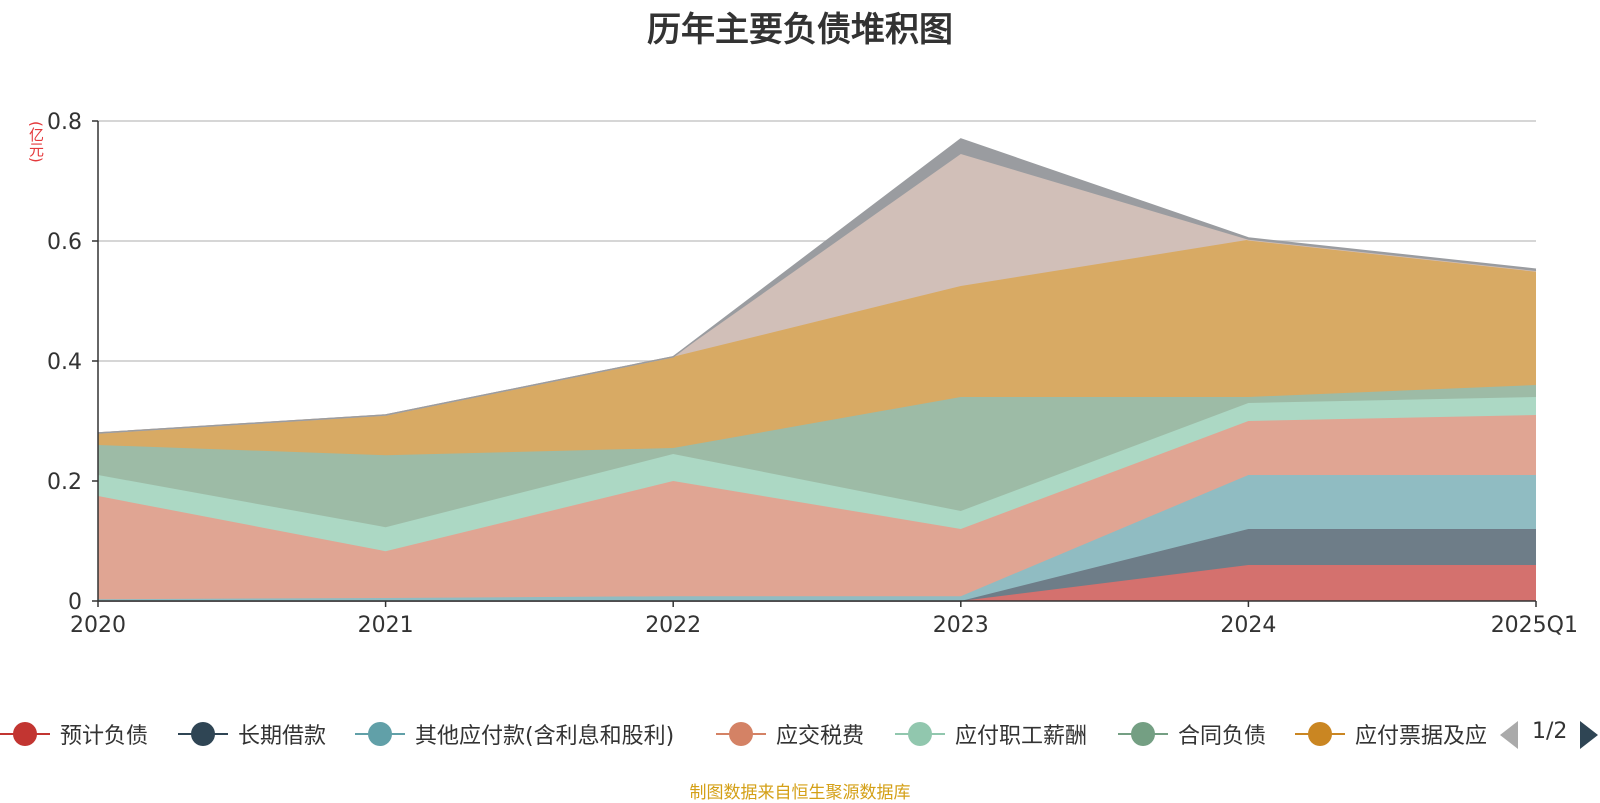 This screenshot has width=1600, height=803. Describe the element at coordinates (104, 736) in the screenshot. I see `legend-item-label: 预计负债` at that location.